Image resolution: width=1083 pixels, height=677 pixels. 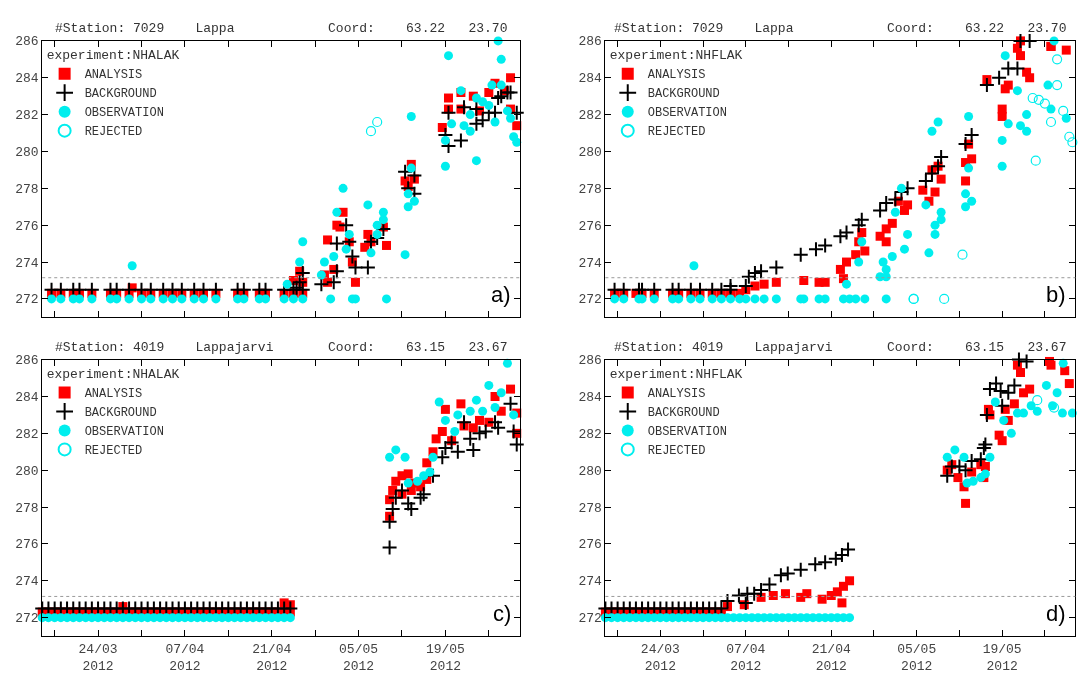 What do you see at coordinates (1056, 613) in the screenshot?
I see `annotation: d)` at bounding box center [1056, 613].